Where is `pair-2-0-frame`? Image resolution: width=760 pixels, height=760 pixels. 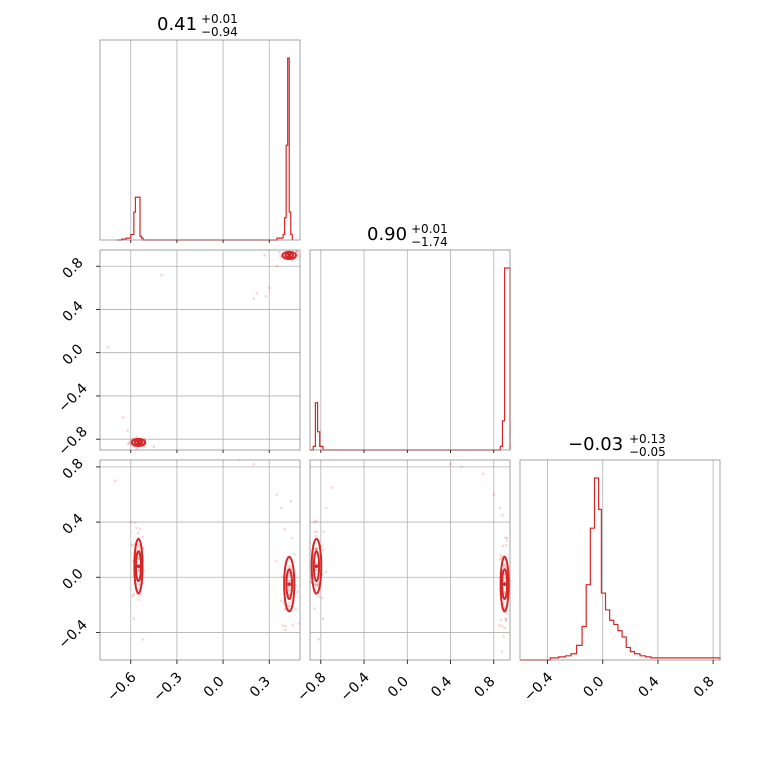 pair-2-0-frame is located at coordinates (200, 560).